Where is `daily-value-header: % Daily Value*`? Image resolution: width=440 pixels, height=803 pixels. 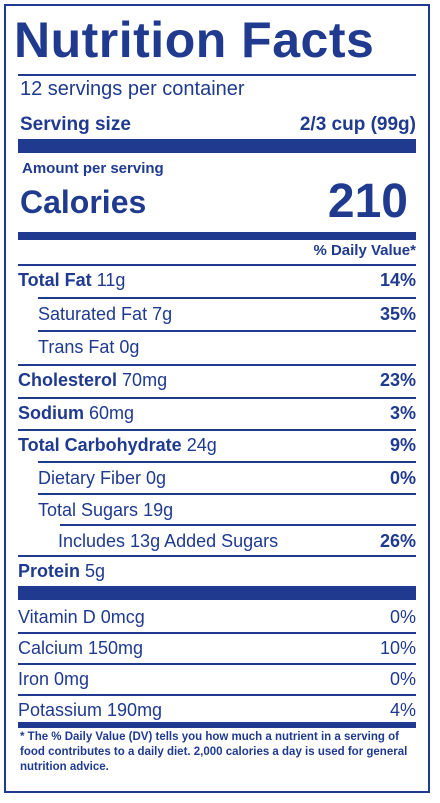 daily-value-header: % Daily Value* is located at coordinates (364, 250).